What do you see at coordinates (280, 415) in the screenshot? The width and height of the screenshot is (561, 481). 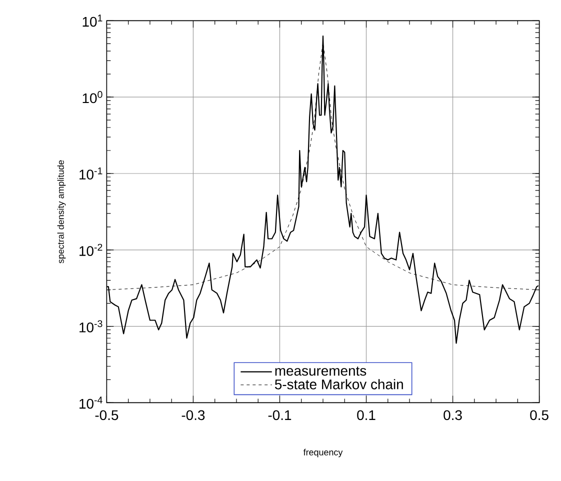 I see `x-tick-label: -0.1` at bounding box center [280, 415].